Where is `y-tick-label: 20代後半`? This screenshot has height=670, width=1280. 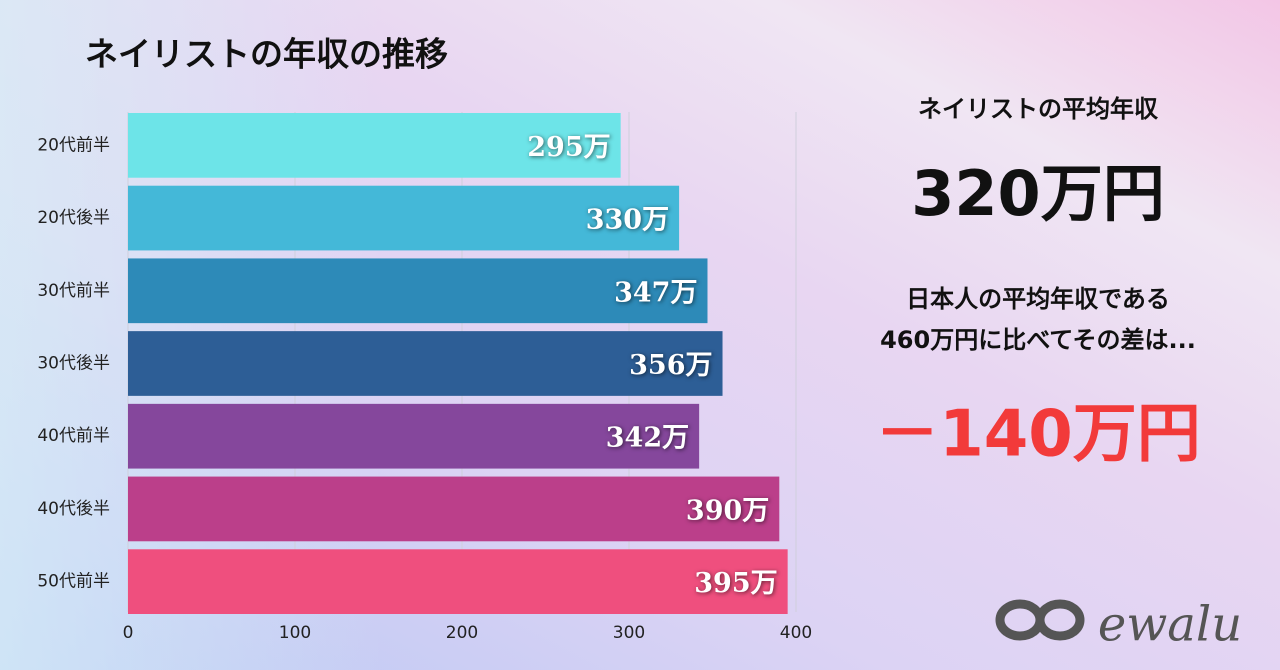
y-tick-label: 20代後半 is located at coordinates (73, 218).